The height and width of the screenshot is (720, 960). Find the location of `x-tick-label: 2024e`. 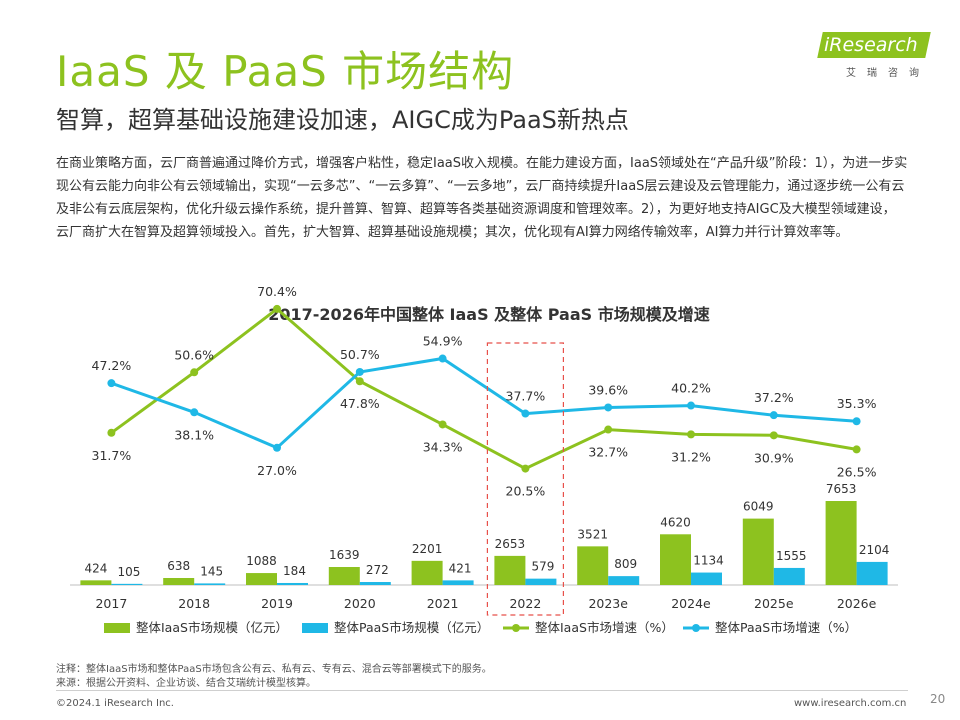

x-tick-label: 2024e is located at coordinates (691, 603).